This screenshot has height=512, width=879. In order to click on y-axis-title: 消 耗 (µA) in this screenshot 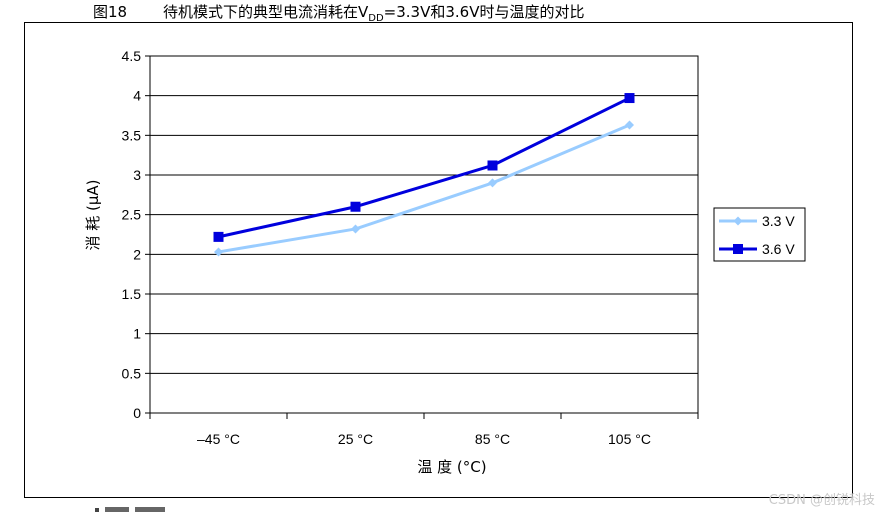, I will do `click(93, 214)`.